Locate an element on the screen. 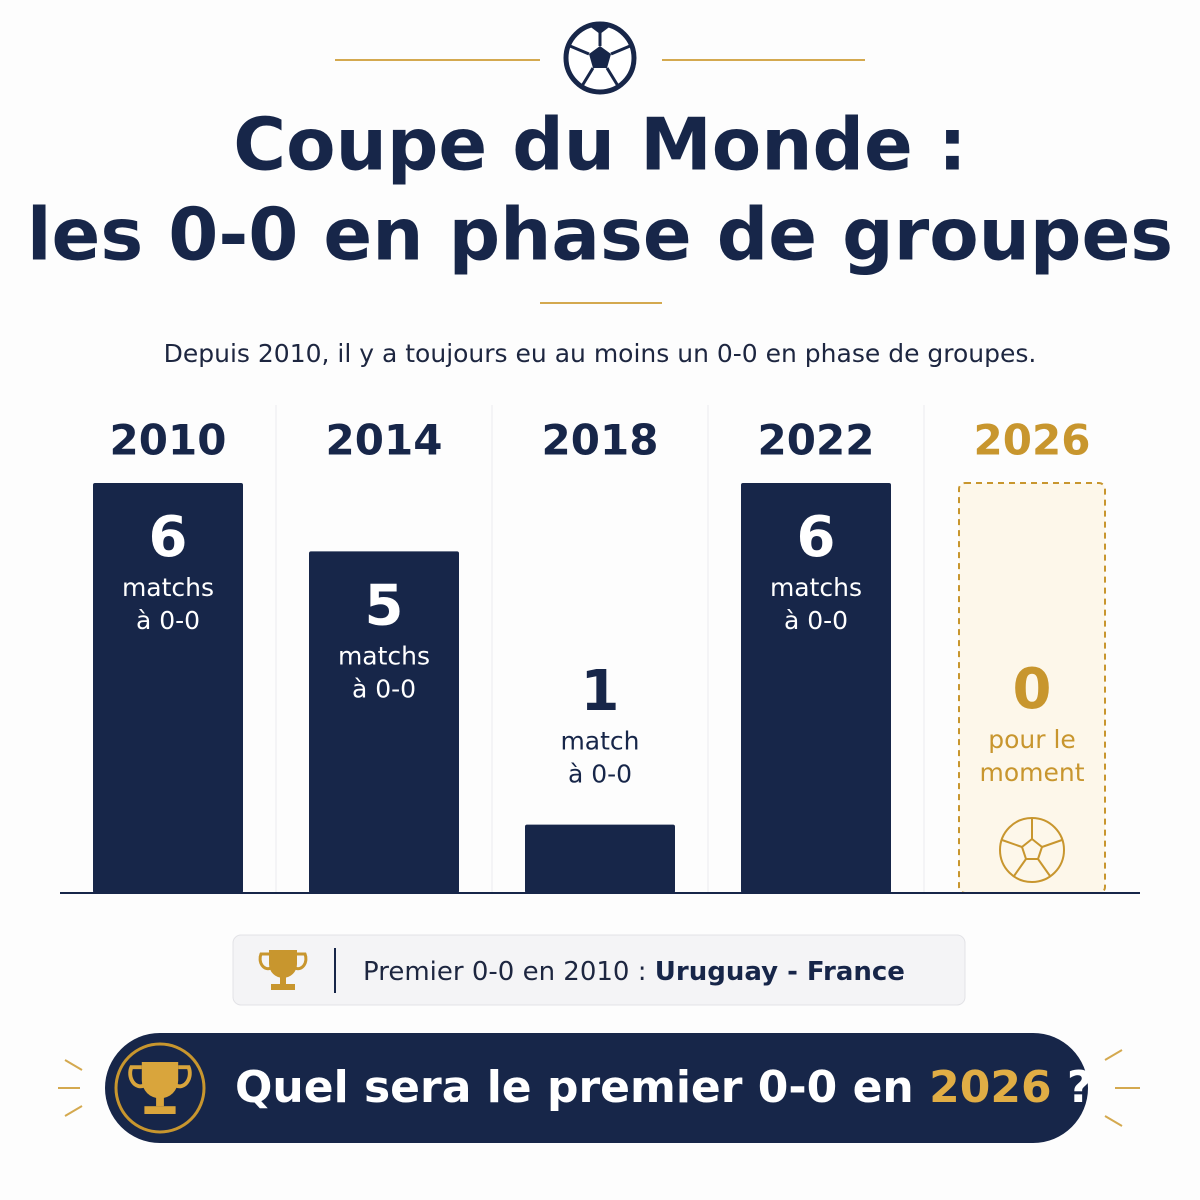  cta-highlight: 2026 is located at coordinates (990, 1087).